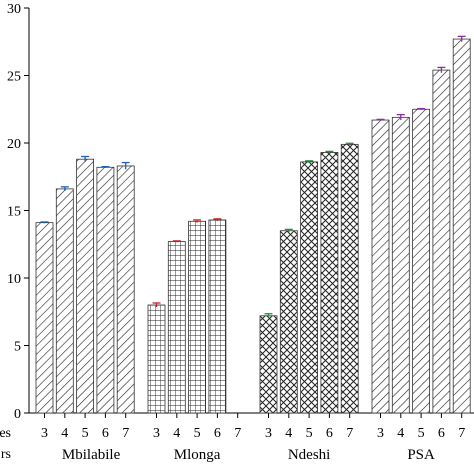  I want to click on y-tick-label: 0, so click(17, 414).